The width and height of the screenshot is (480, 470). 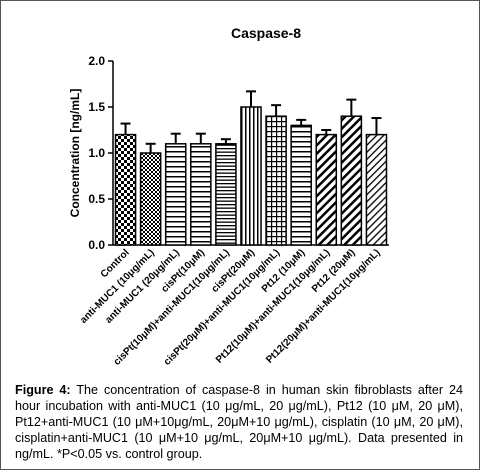 I want to click on y-tick-label: 2.0, so click(x=96, y=61).